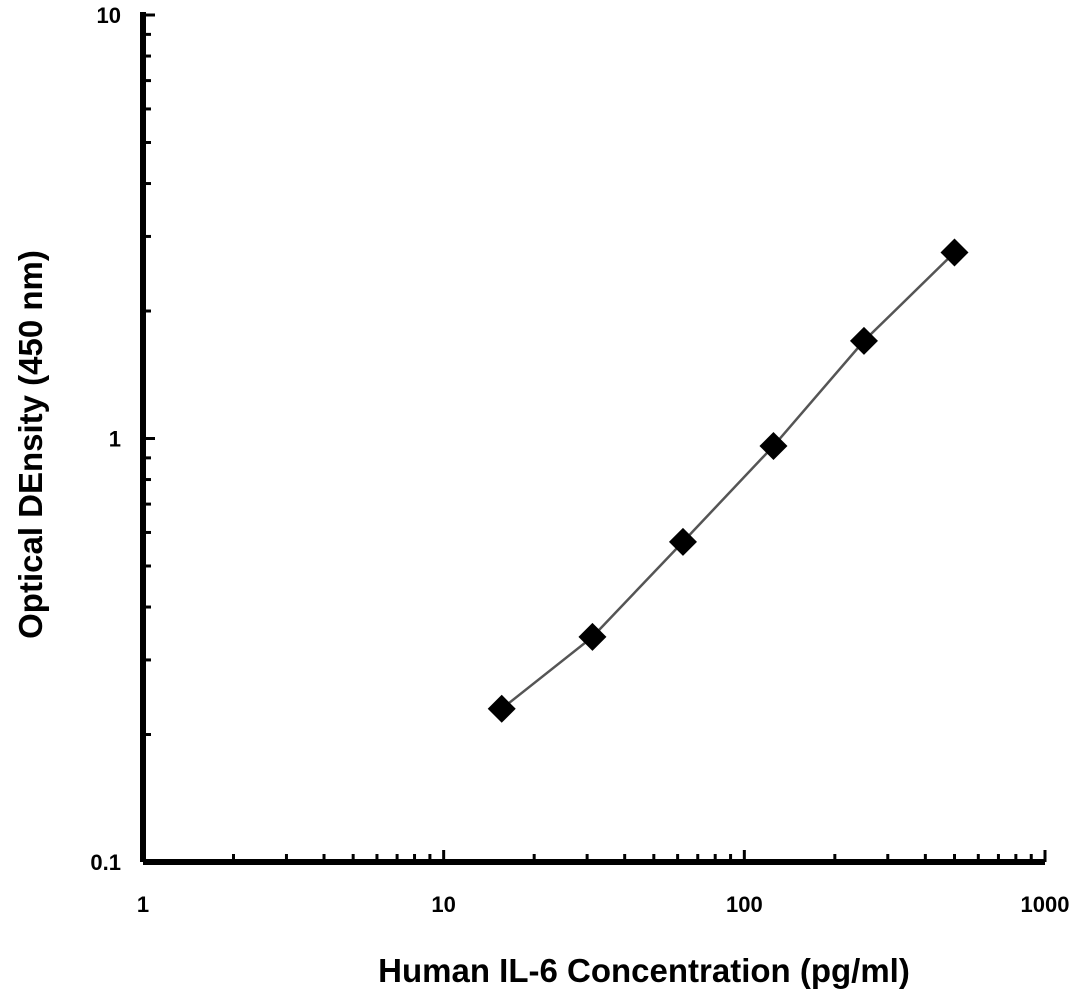 Image resolution: width=1080 pixels, height=995 pixels. Describe the element at coordinates (105, 862) in the screenshot. I see `y-tick-label: 0.1` at that location.